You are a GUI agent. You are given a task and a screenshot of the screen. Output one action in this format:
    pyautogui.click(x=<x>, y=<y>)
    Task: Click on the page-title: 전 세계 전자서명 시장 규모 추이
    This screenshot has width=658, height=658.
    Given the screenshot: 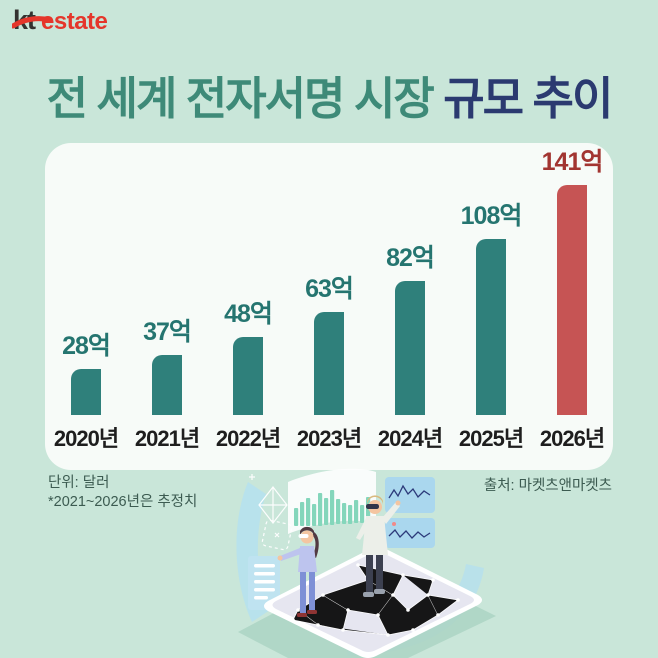 What is the action you would take?
    pyautogui.click(x=329, y=99)
    